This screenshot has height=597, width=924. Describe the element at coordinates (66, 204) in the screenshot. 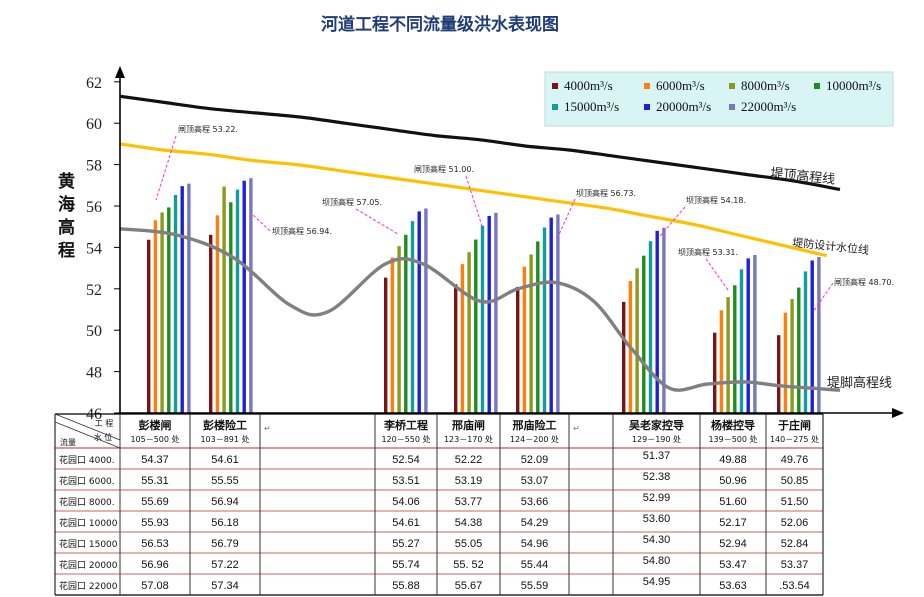

I see `y-axis-label-char: 海` at that location.